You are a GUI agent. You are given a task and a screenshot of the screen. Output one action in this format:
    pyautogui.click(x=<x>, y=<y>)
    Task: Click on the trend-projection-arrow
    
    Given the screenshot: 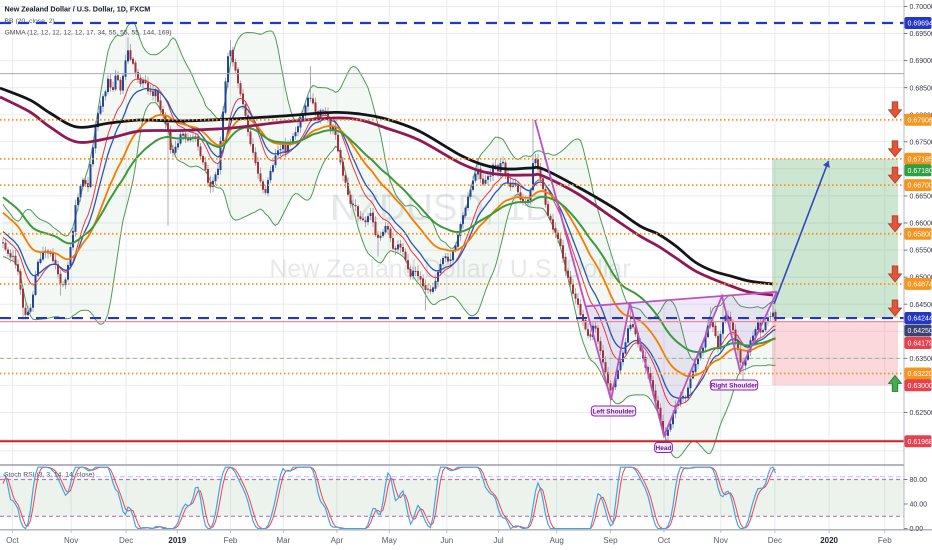 What is the action you would take?
    pyautogui.click(x=801, y=232)
    